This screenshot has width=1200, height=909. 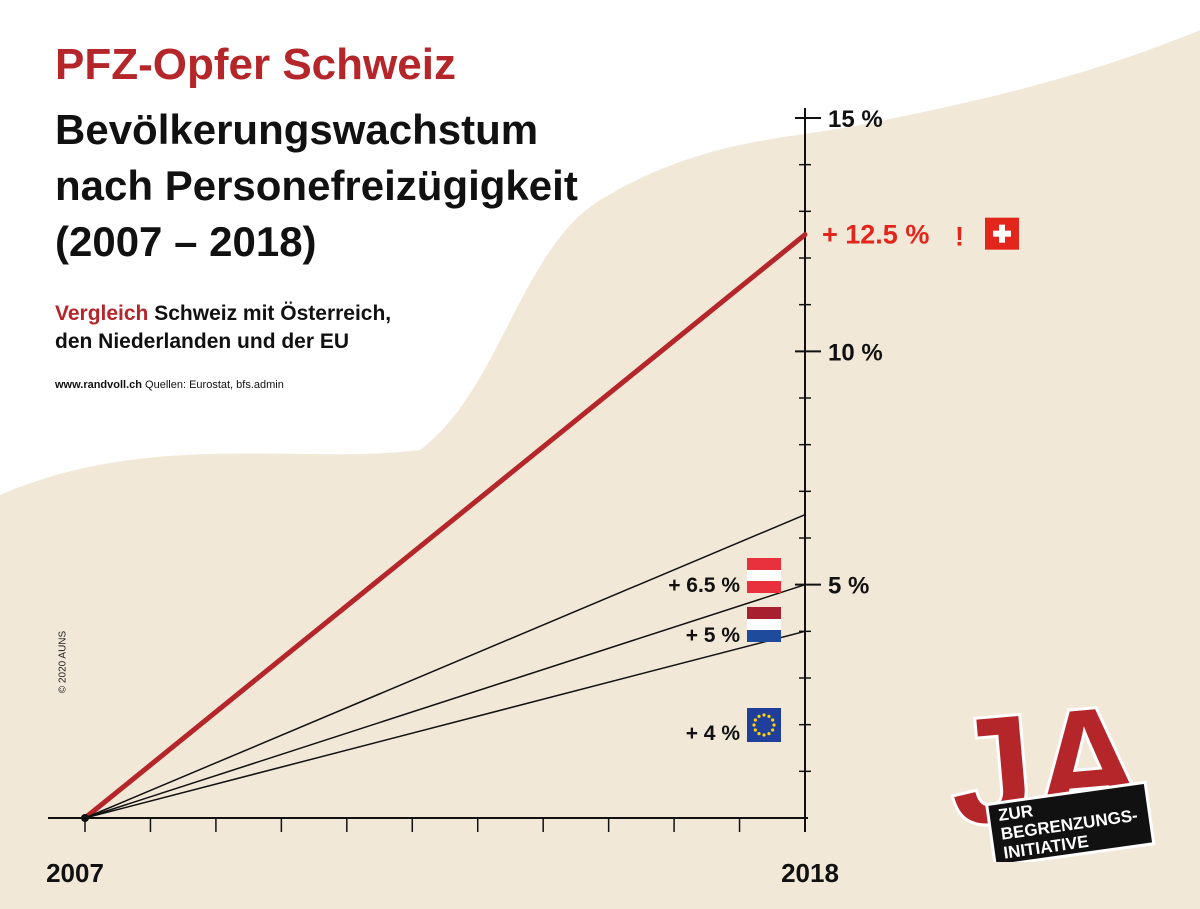 I want to click on ja-logo: JA ZUR BEGRENZUNGS- INITIATIVE, so click(x=1048, y=772).